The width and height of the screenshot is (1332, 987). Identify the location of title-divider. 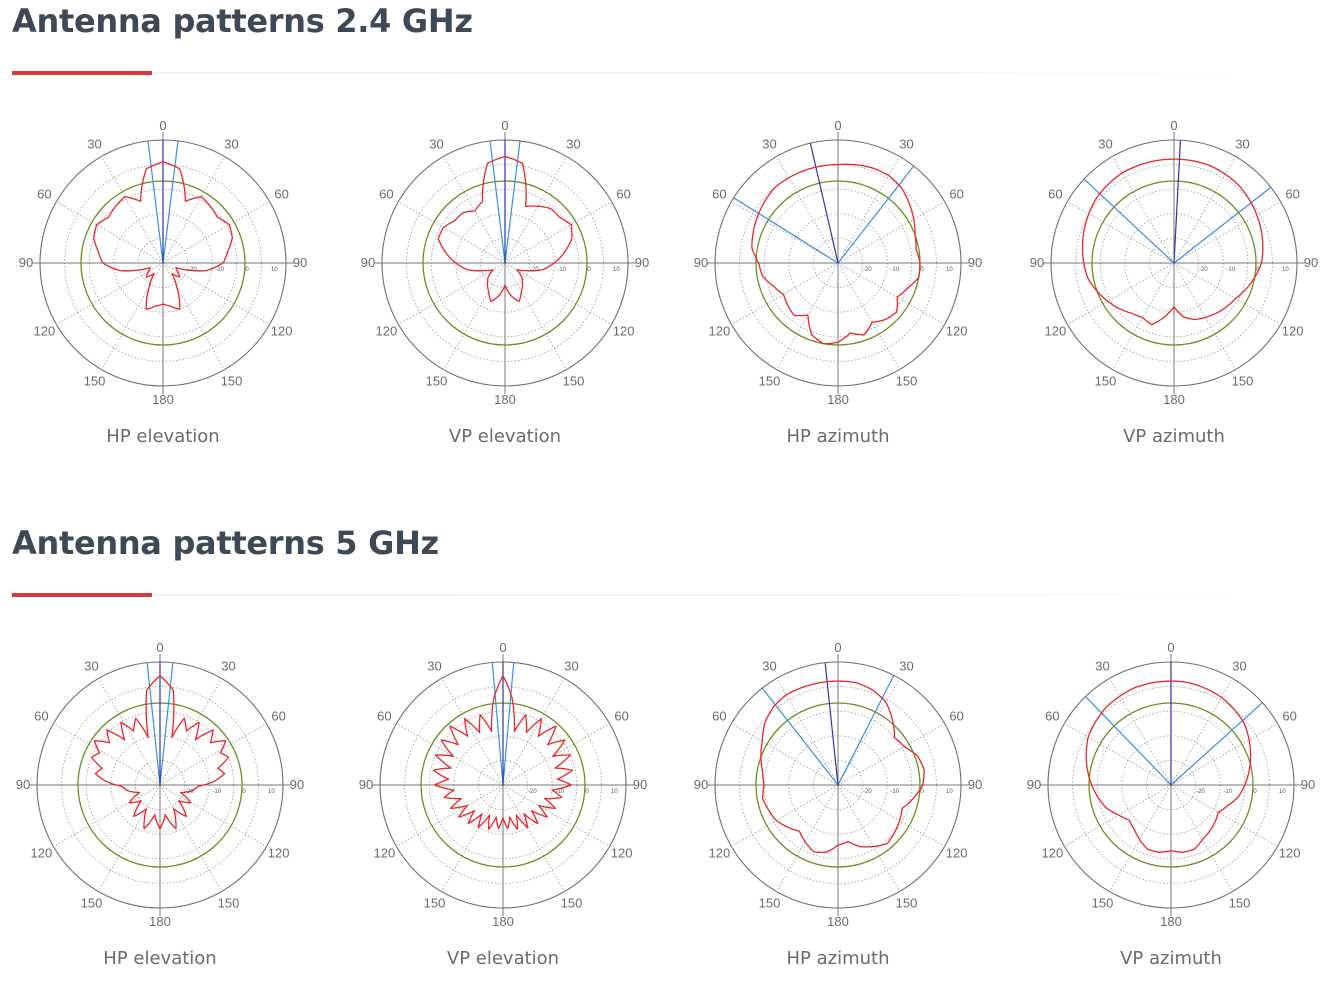
(627, 73).